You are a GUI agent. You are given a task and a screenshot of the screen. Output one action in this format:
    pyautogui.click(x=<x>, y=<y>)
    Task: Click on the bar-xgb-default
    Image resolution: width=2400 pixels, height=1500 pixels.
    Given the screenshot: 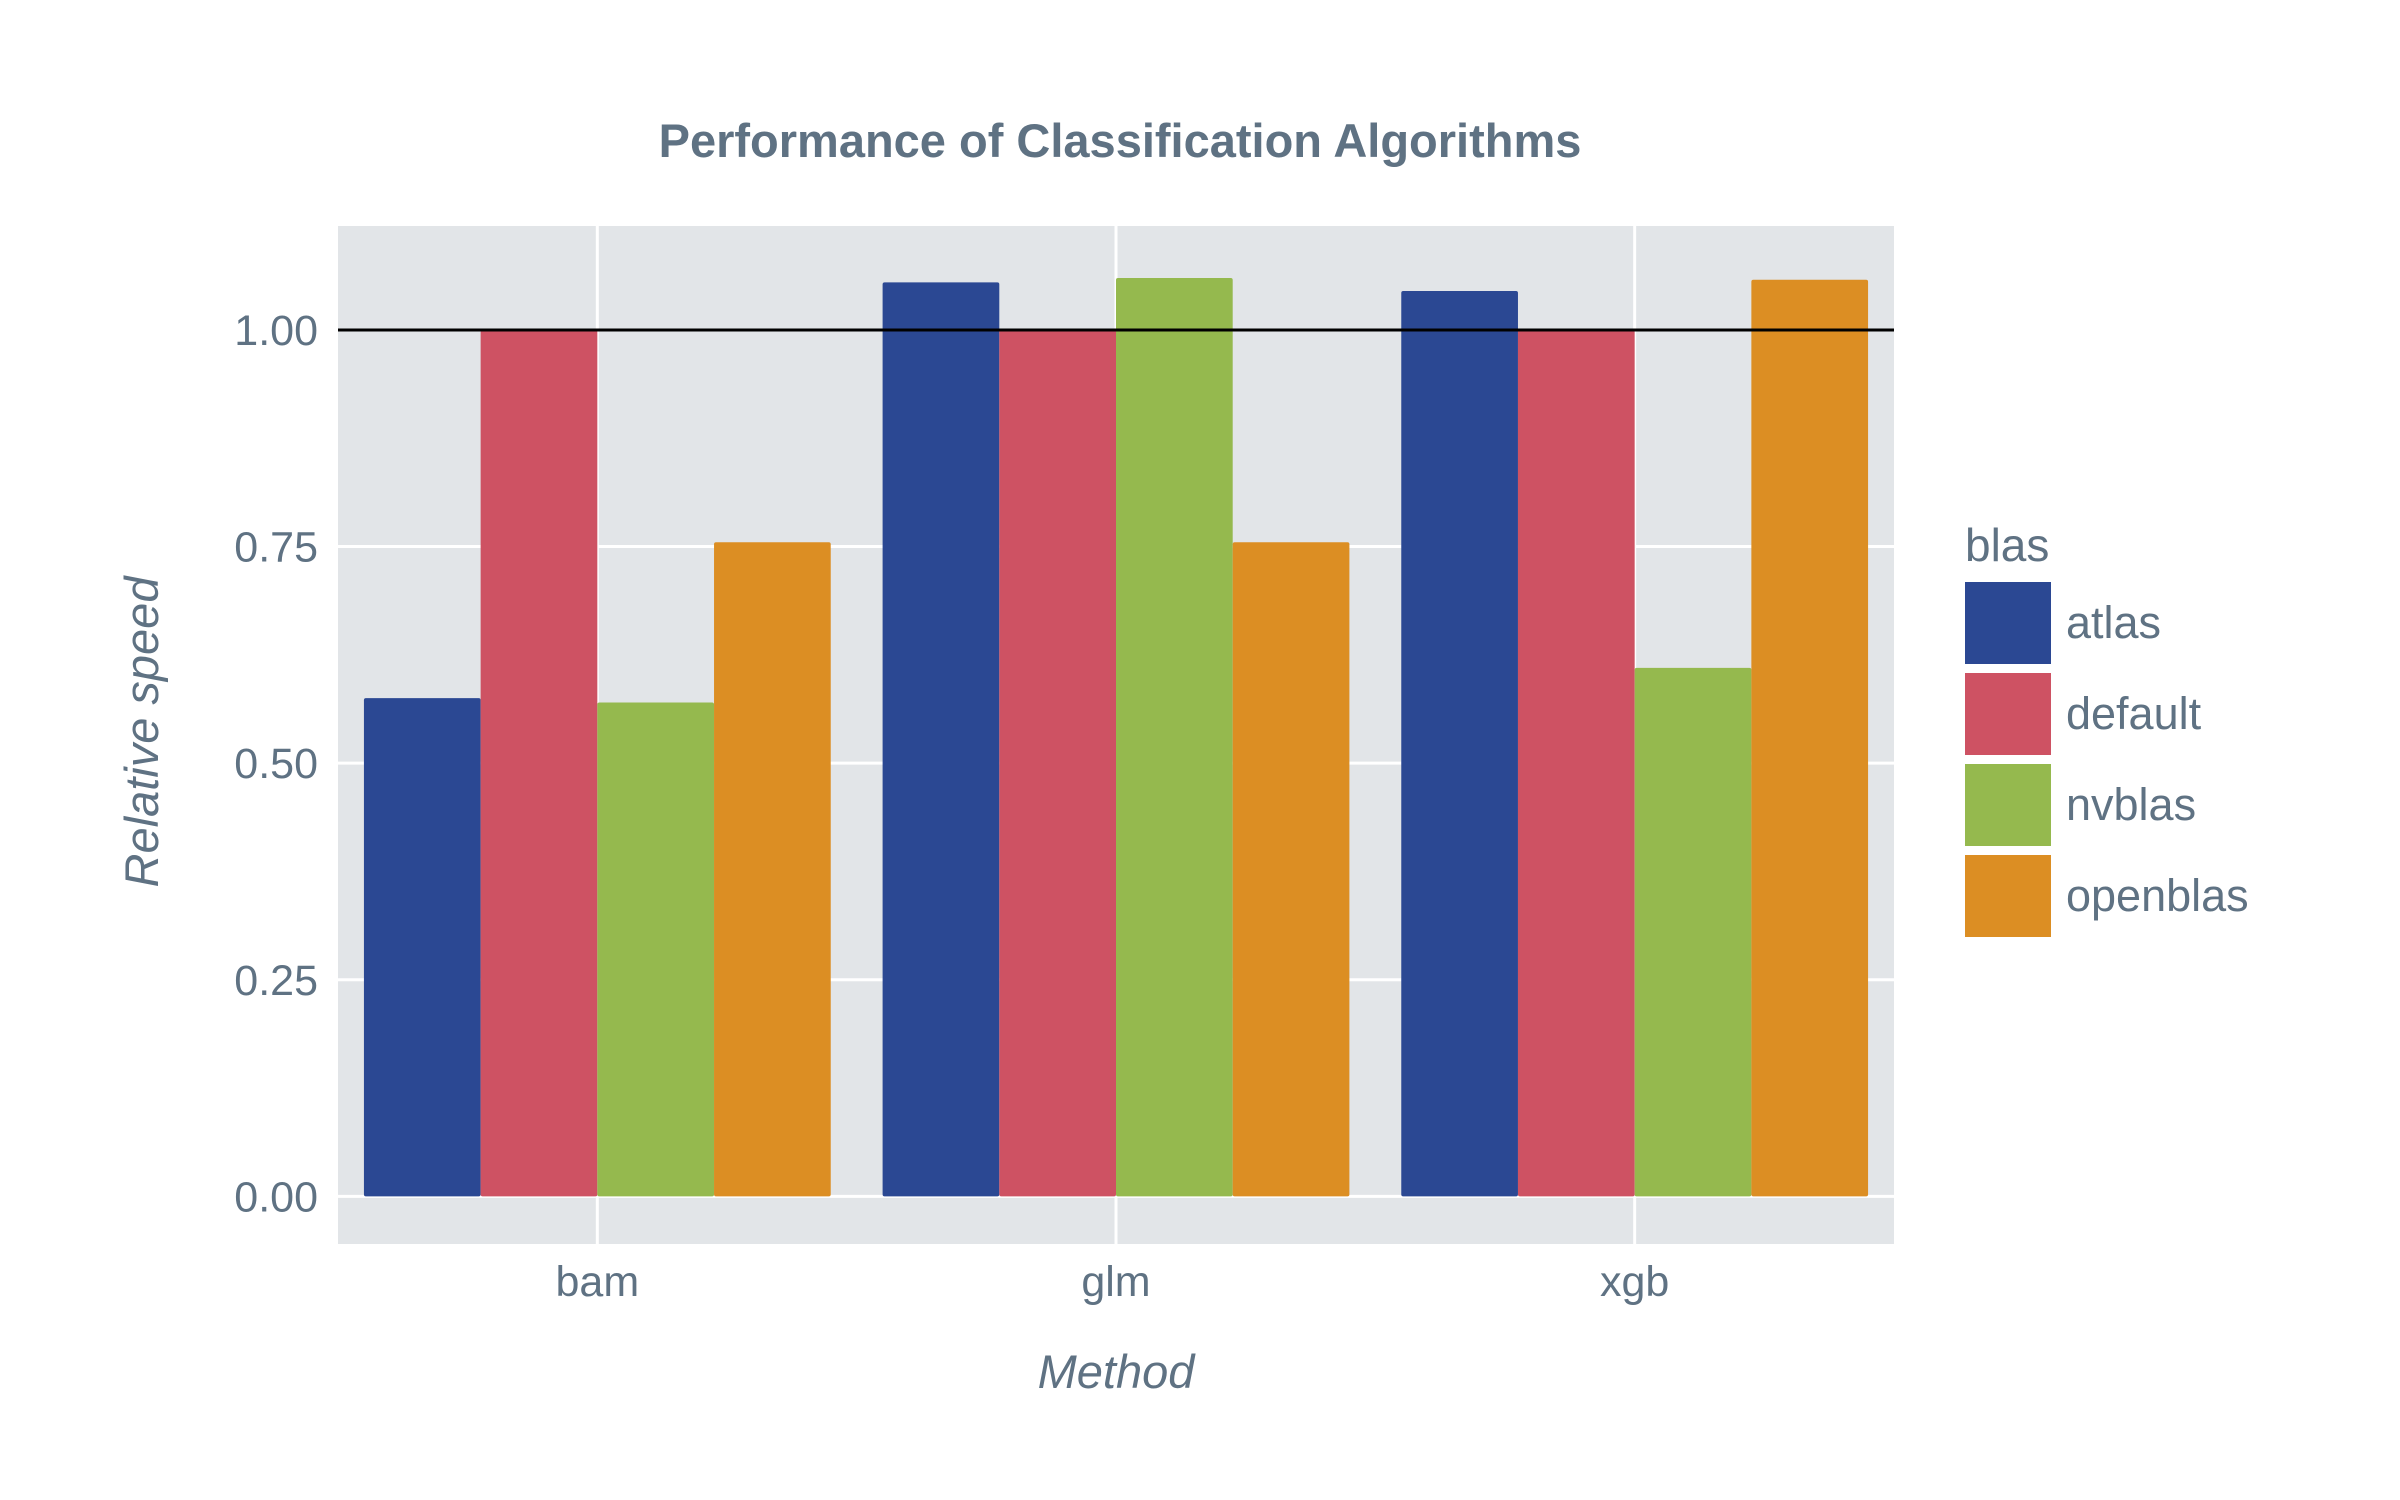 What is the action you would take?
    pyautogui.click(x=1576, y=763)
    